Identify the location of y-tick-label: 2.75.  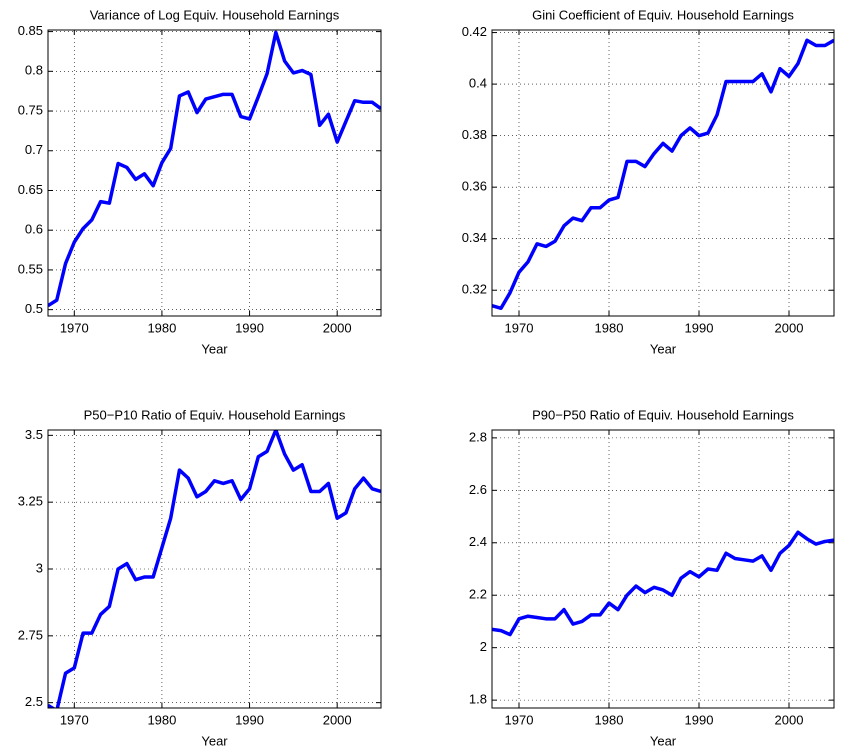
(30, 634).